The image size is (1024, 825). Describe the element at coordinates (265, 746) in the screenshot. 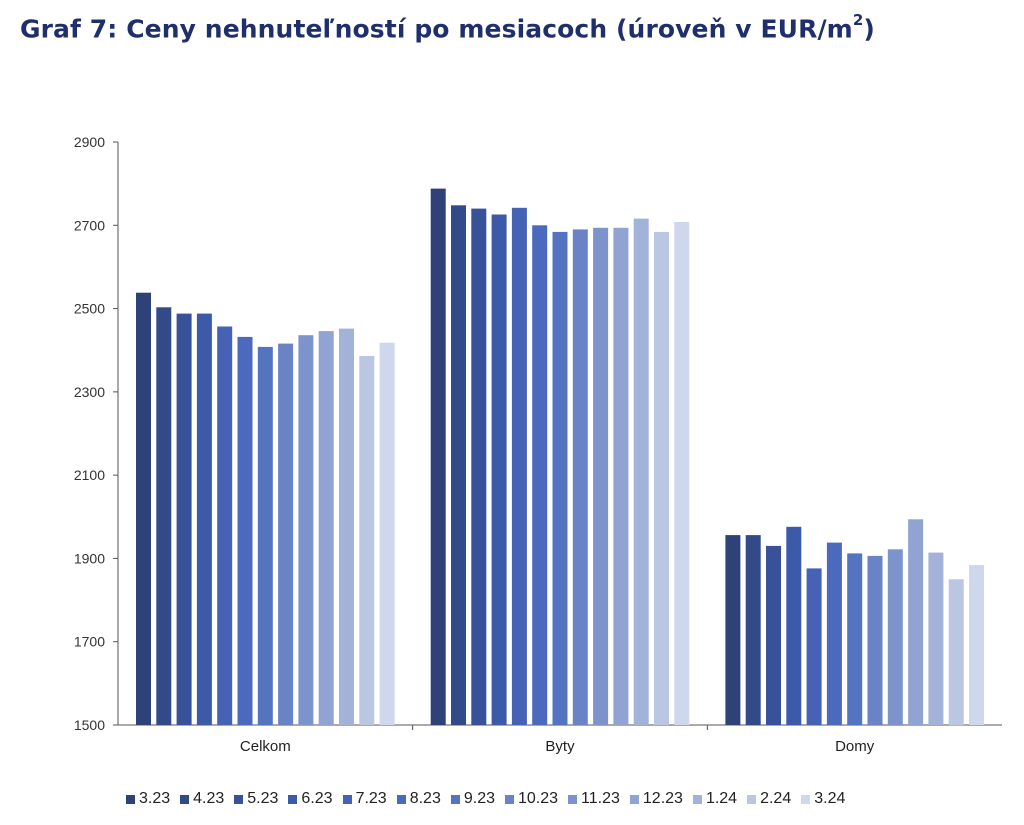

I see `category-label: Celkom` at that location.